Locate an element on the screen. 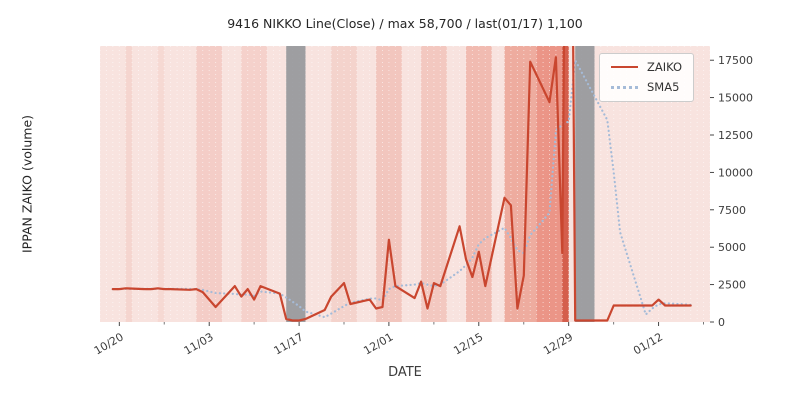  legend: ZAIKO SMA5 is located at coordinates (647, 77).